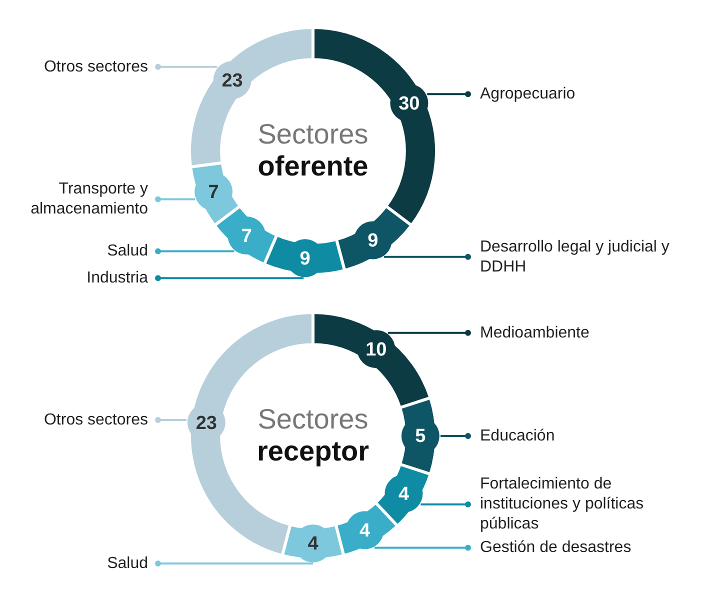 The width and height of the screenshot is (704, 589). I want to click on data-label: 5, so click(420, 437).